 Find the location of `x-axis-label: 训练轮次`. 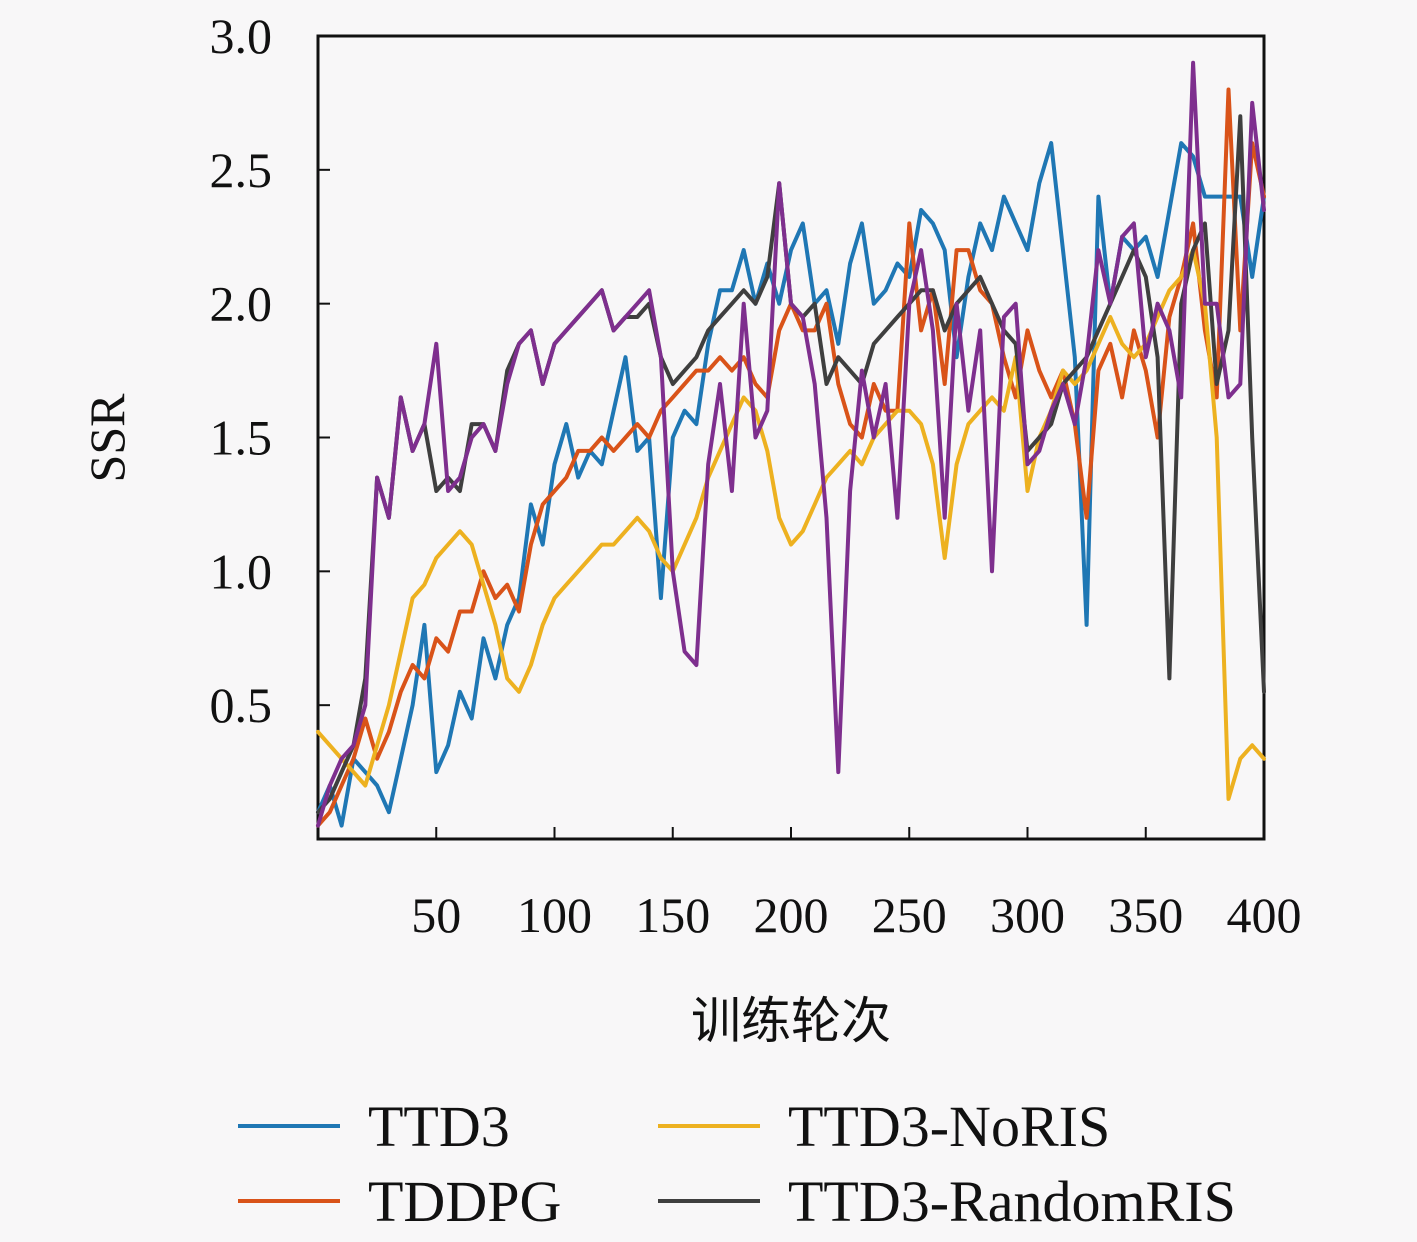

x-axis-label: 训练轮次 is located at coordinates (791, 1021).